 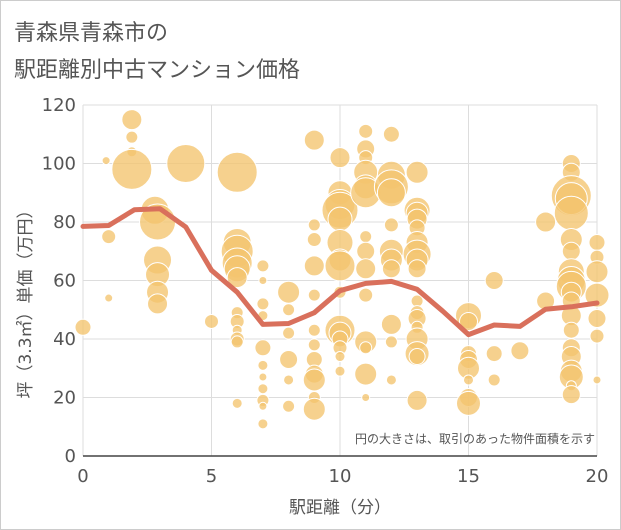 I want to click on y-tick-label: 100, so click(x=59, y=164).